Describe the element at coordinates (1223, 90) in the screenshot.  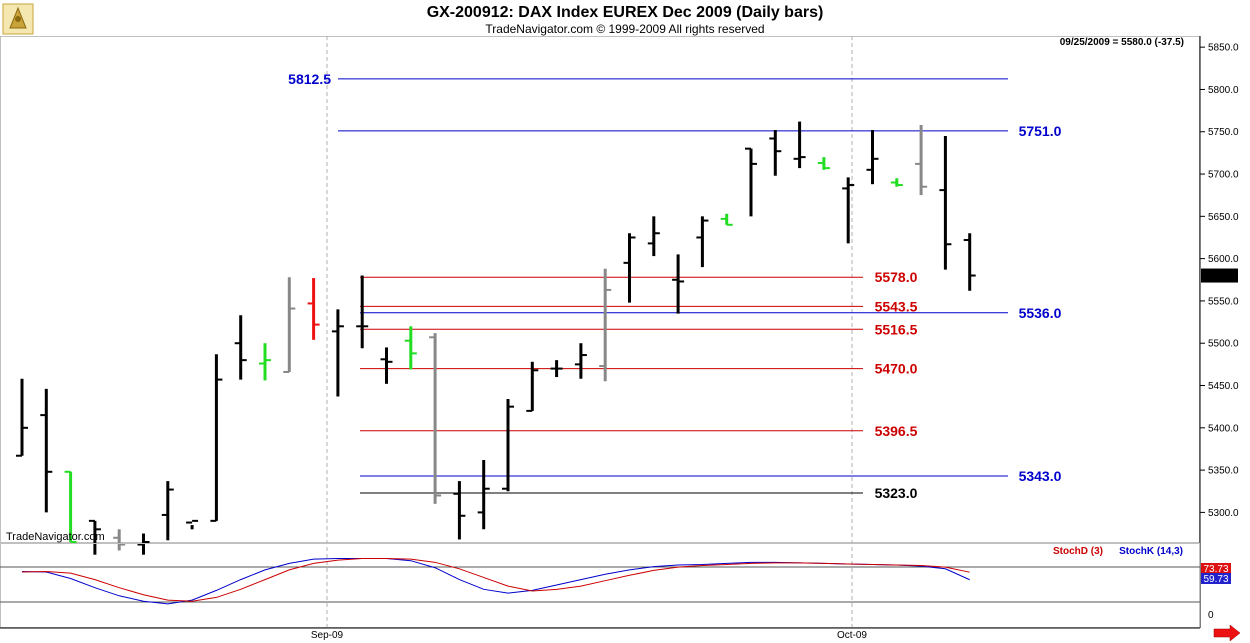
I see `y-tick-label: 5800.0` at that location.